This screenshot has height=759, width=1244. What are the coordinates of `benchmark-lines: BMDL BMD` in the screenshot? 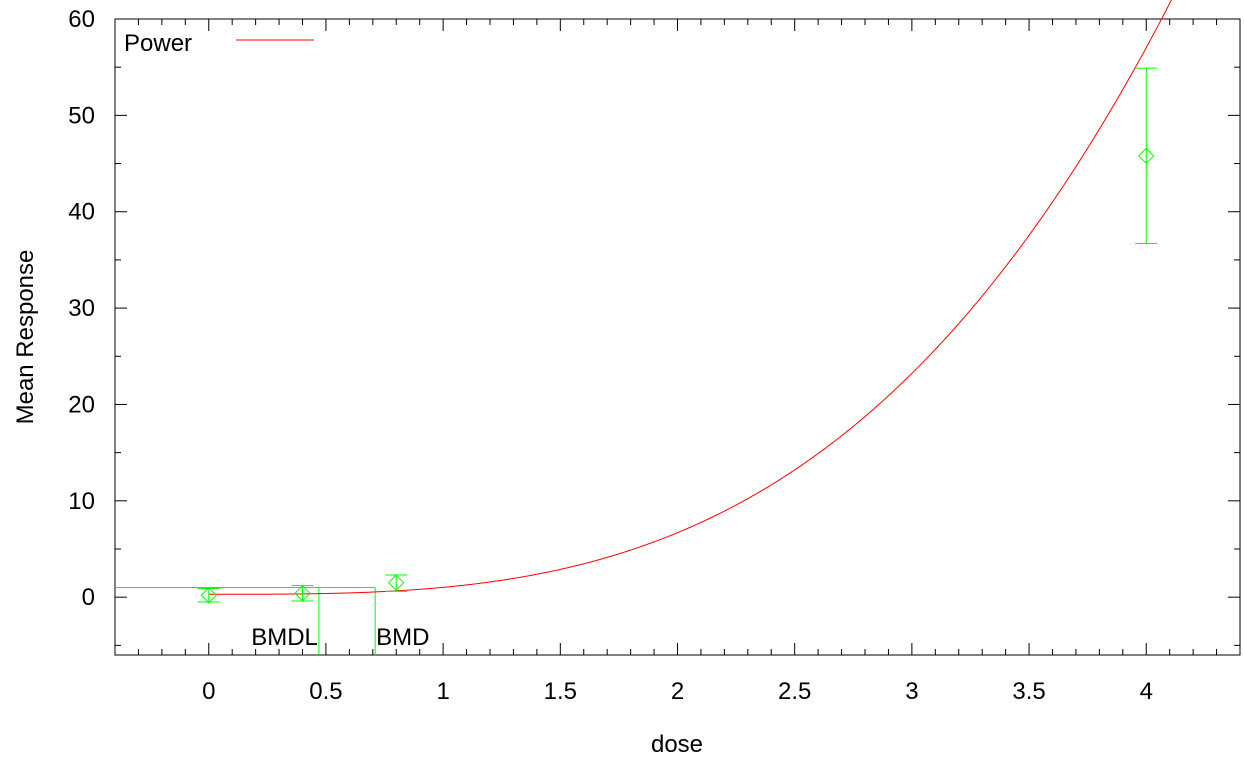 It's located at (272, 621).